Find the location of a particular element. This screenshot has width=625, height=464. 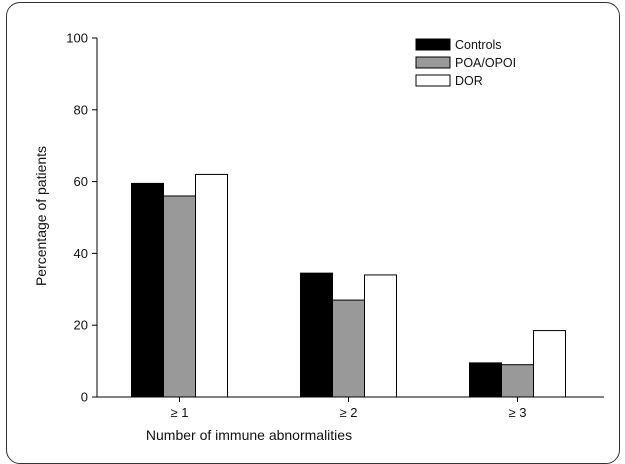

y-tick-label: 20 is located at coordinates (81, 325).